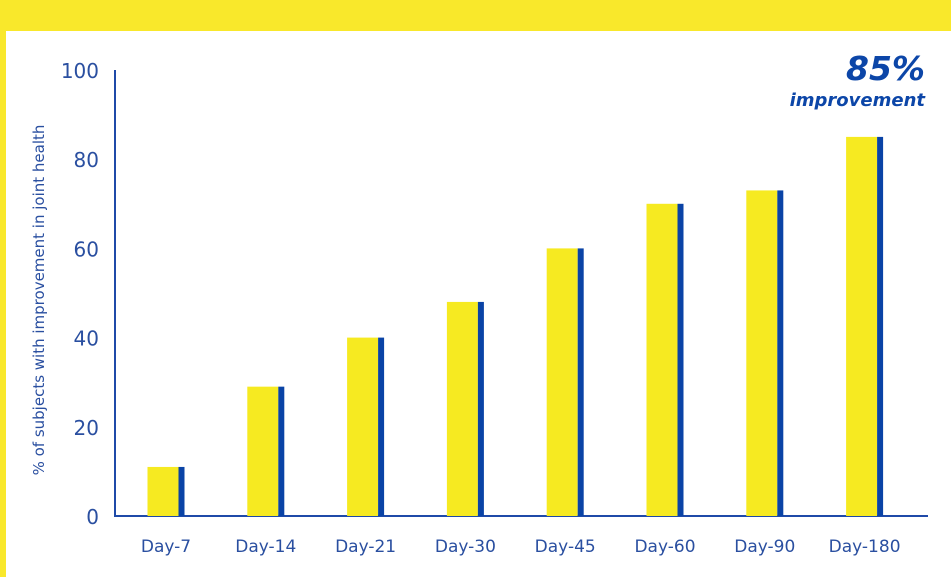  Describe the element at coordinates (865, 547) in the screenshot. I see `x-tick-label: Day-180` at that location.